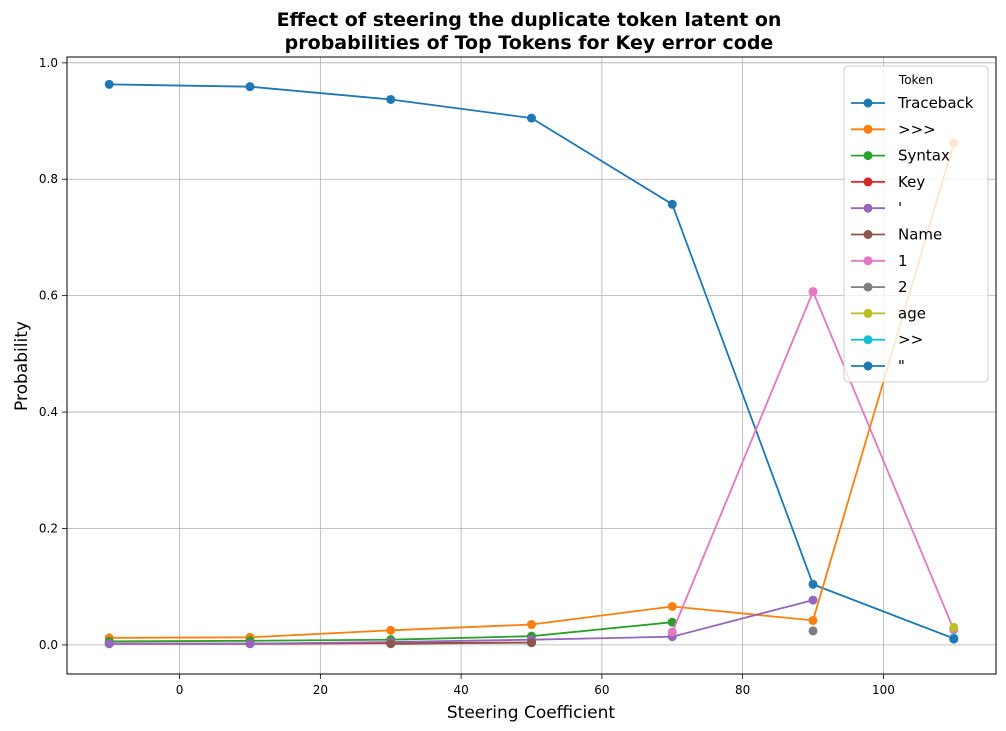  Describe the element at coordinates (878, 366) in the screenshot. I see `legend-item: "` at that location.